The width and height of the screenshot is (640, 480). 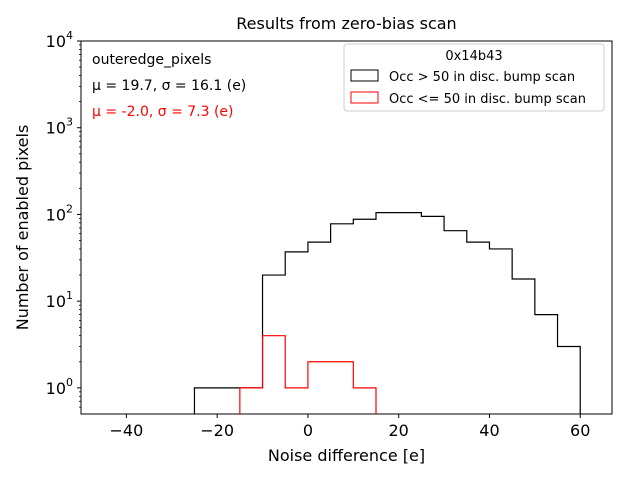 I want to click on legend-title: 0x14b43, so click(x=473, y=56).